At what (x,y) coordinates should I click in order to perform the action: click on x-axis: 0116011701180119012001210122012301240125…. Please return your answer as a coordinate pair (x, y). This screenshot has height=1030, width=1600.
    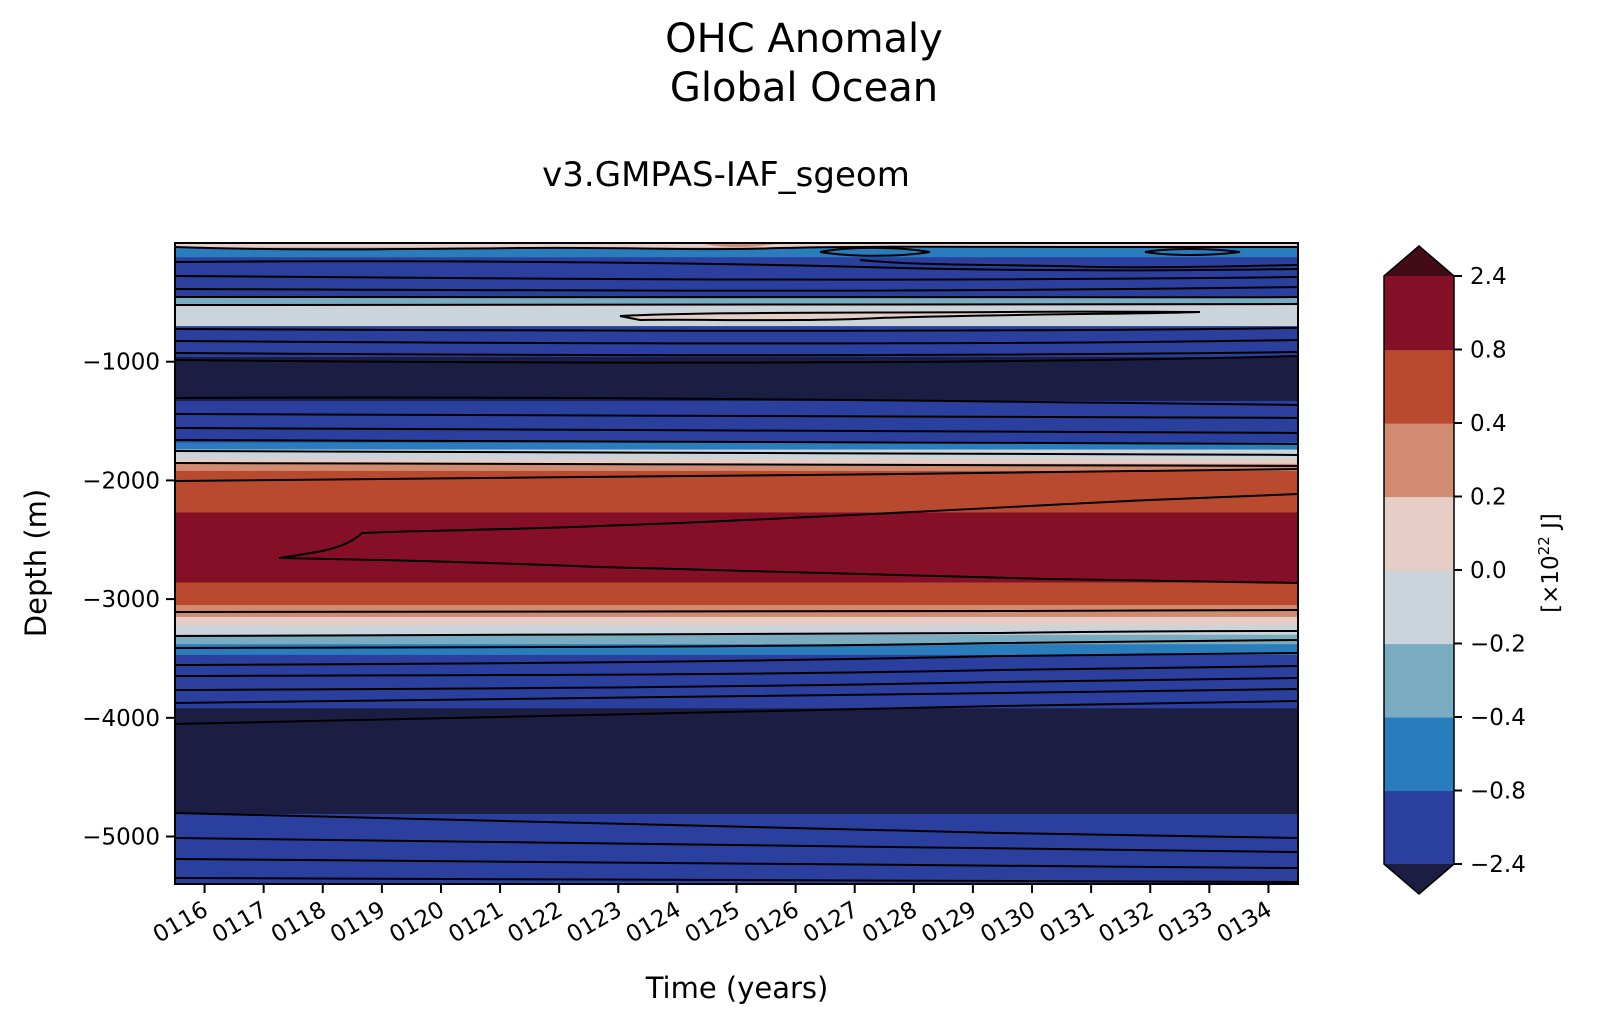
    Looking at the image, I should click on (713, 916).